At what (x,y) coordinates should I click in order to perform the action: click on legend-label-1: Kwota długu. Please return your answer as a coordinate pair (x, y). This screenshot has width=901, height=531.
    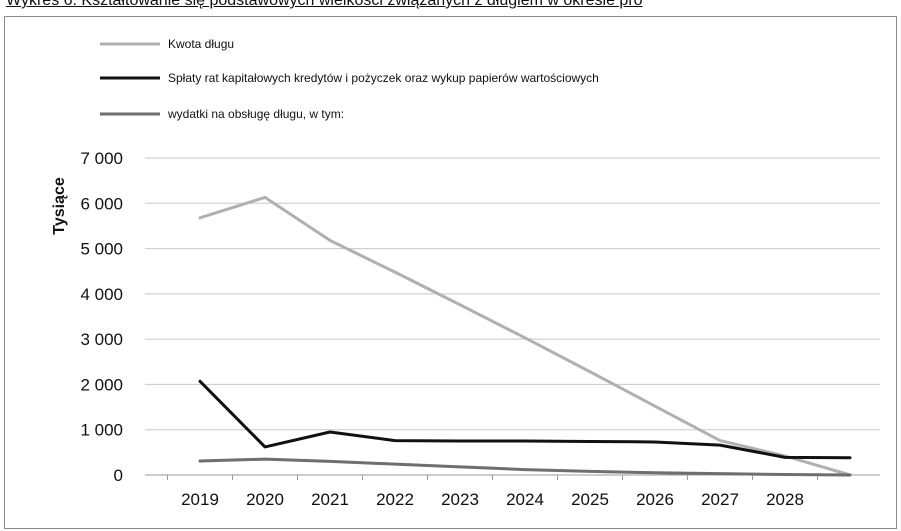
    Looking at the image, I should click on (201, 44).